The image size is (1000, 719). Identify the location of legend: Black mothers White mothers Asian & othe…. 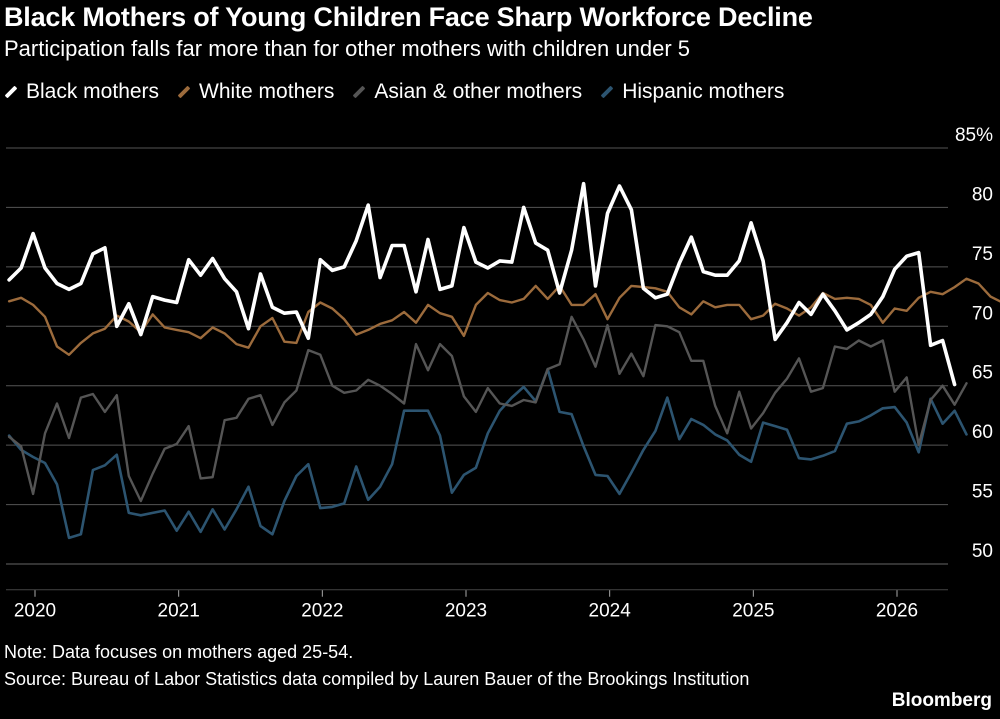
(394, 92).